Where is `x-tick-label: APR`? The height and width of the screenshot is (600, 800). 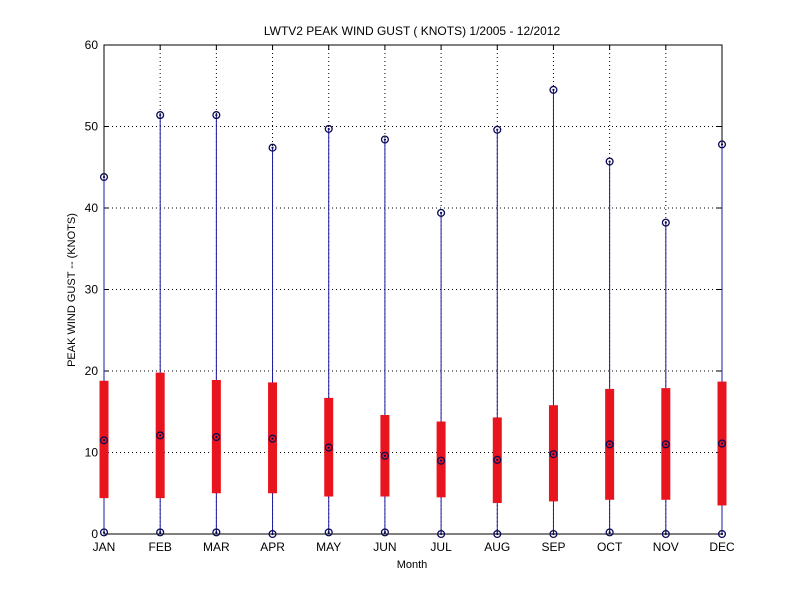 x-tick-label: APR is located at coordinates (272, 547).